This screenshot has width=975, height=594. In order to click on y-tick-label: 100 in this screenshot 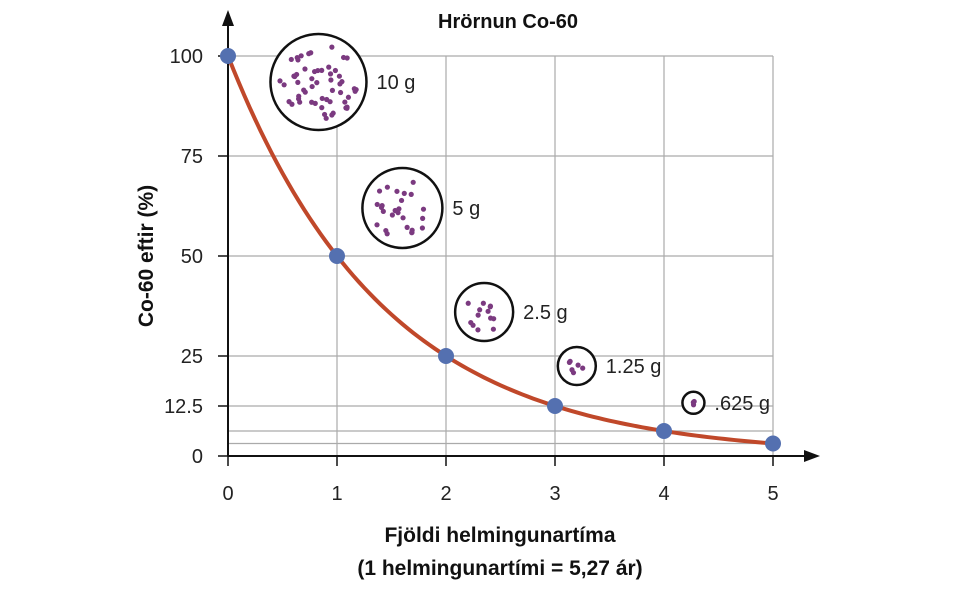, I will do `click(186, 57)`.